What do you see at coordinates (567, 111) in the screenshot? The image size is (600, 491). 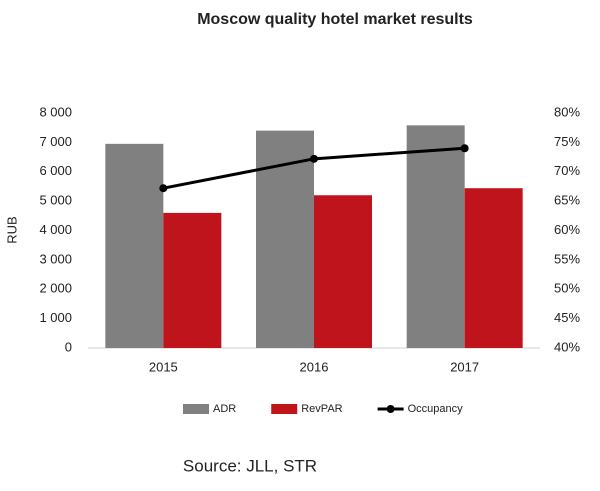 I see `y2-tick-label: 80%` at bounding box center [567, 111].